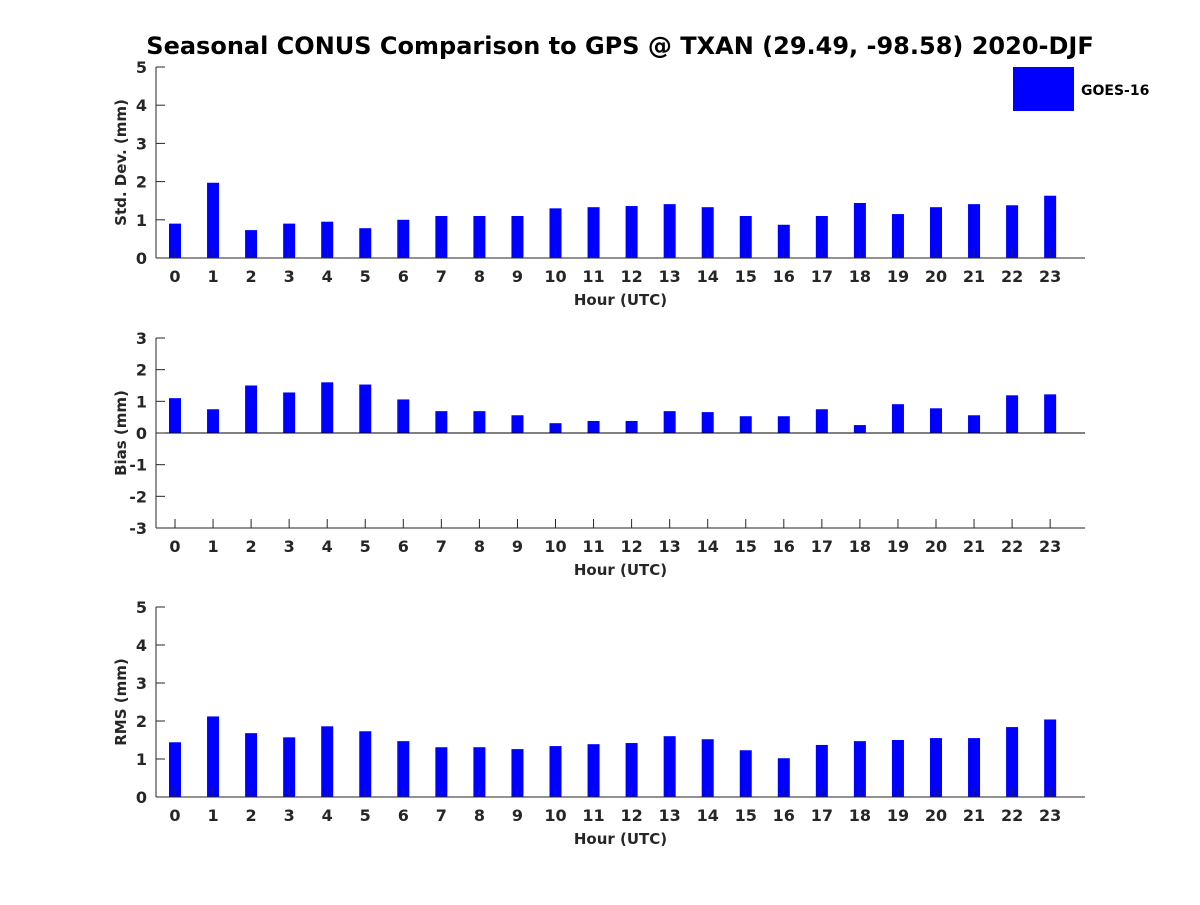  I want to click on y-tick-label: 2, so click(141, 721).